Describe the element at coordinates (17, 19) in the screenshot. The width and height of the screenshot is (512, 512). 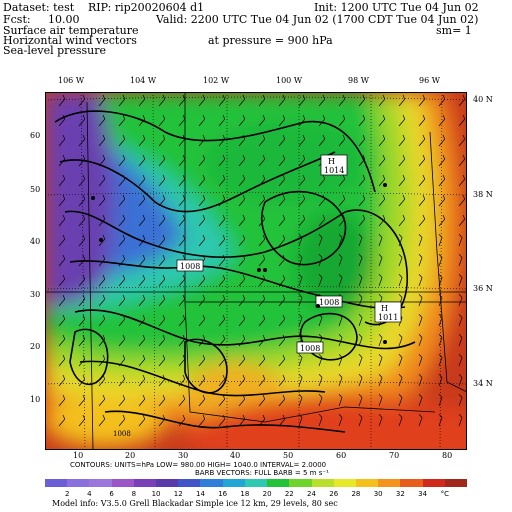
I see `fcst-label: Fcst:` at that location.